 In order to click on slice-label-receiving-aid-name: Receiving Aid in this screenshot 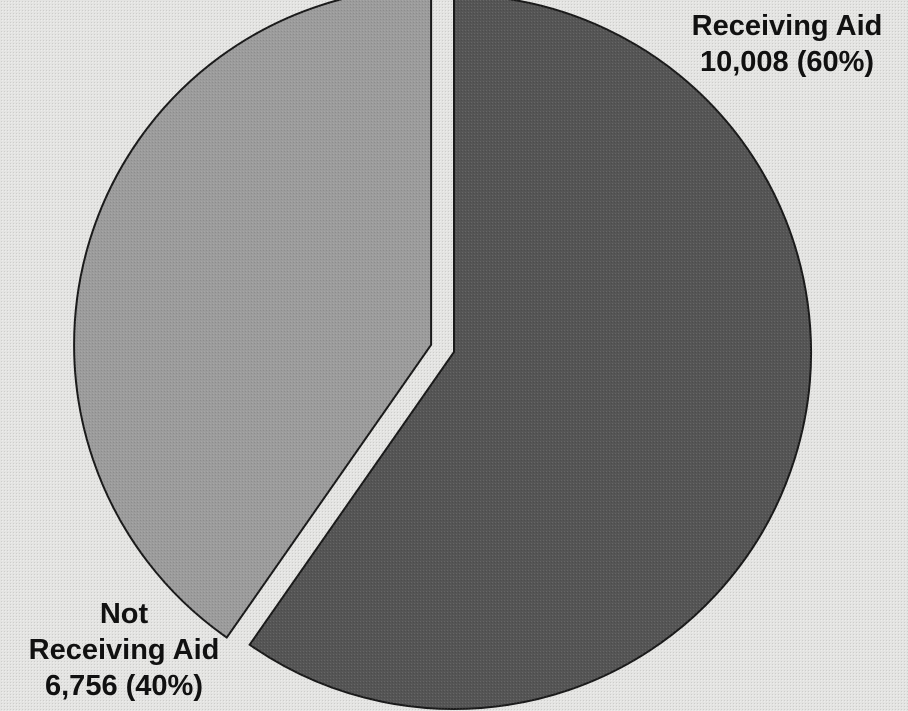, I will do `click(787, 26)`.